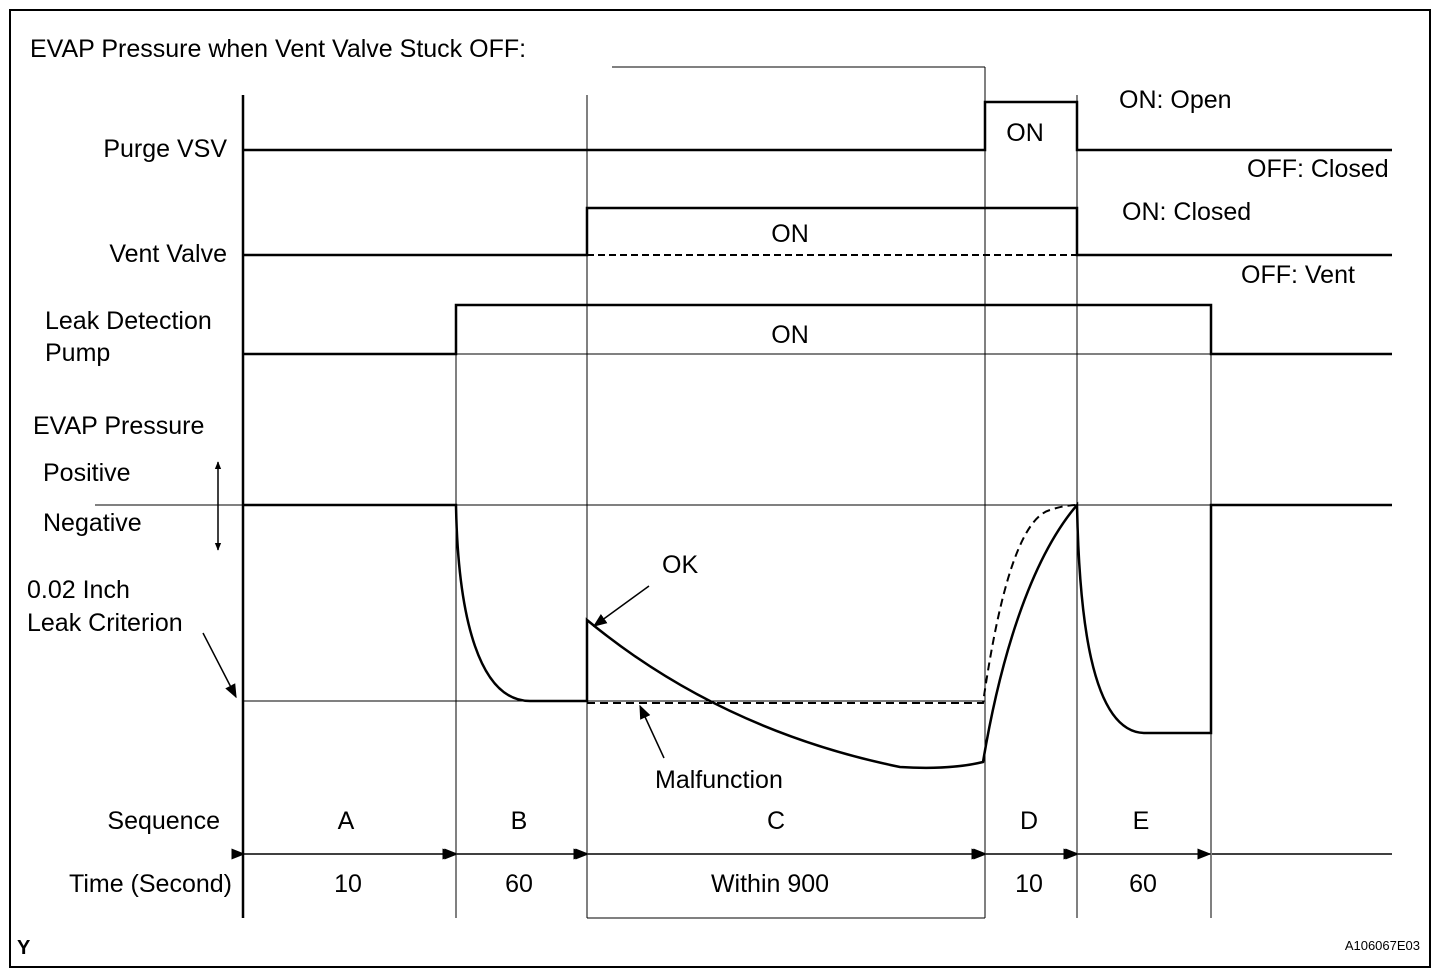 The height and width of the screenshot is (976, 1456). I want to click on diagram-title: EVAP Pressure when Vent Valve Stuck OFF:, so click(278, 49).